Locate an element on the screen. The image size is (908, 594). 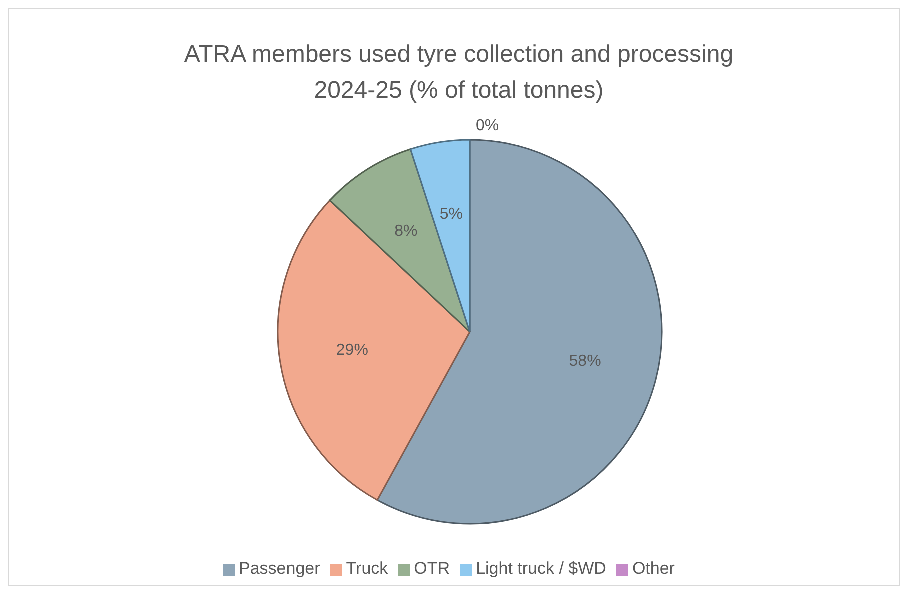
chart-title: ATRA members used tyre collection and processing 2024-25 (% of total tonnes) is located at coordinates (459, 73).